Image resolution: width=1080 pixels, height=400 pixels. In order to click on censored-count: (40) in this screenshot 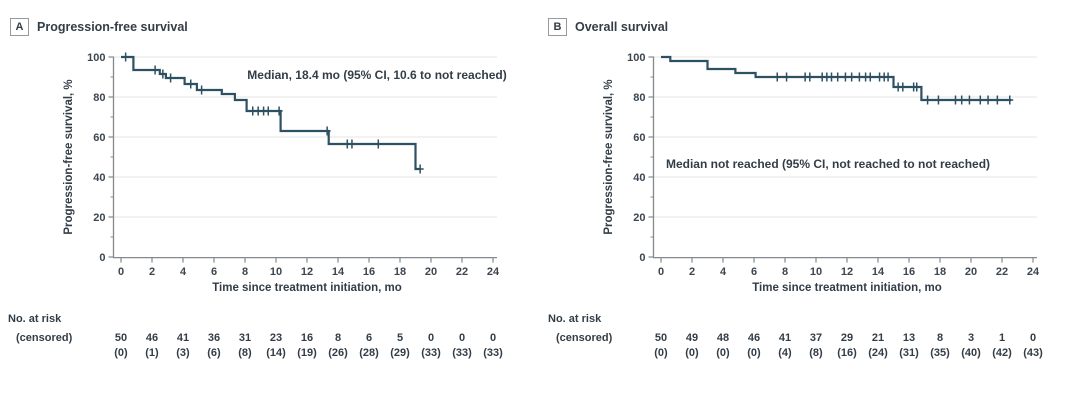, I will do `click(971, 353)`.